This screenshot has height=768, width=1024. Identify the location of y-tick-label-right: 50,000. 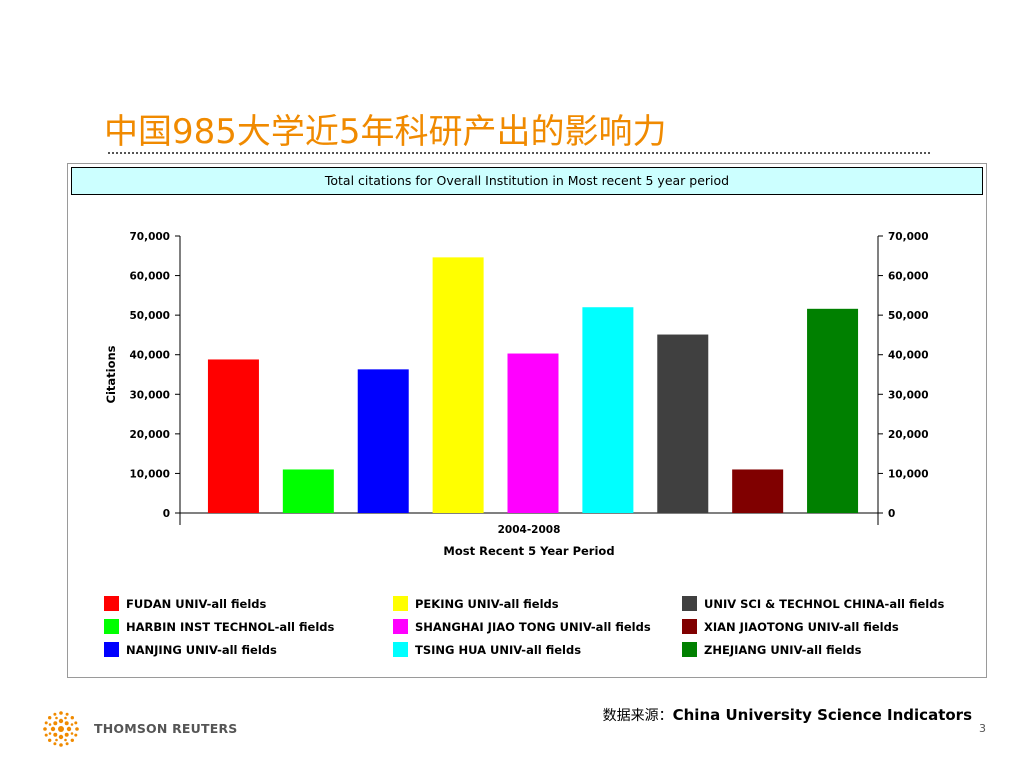
(908, 316).